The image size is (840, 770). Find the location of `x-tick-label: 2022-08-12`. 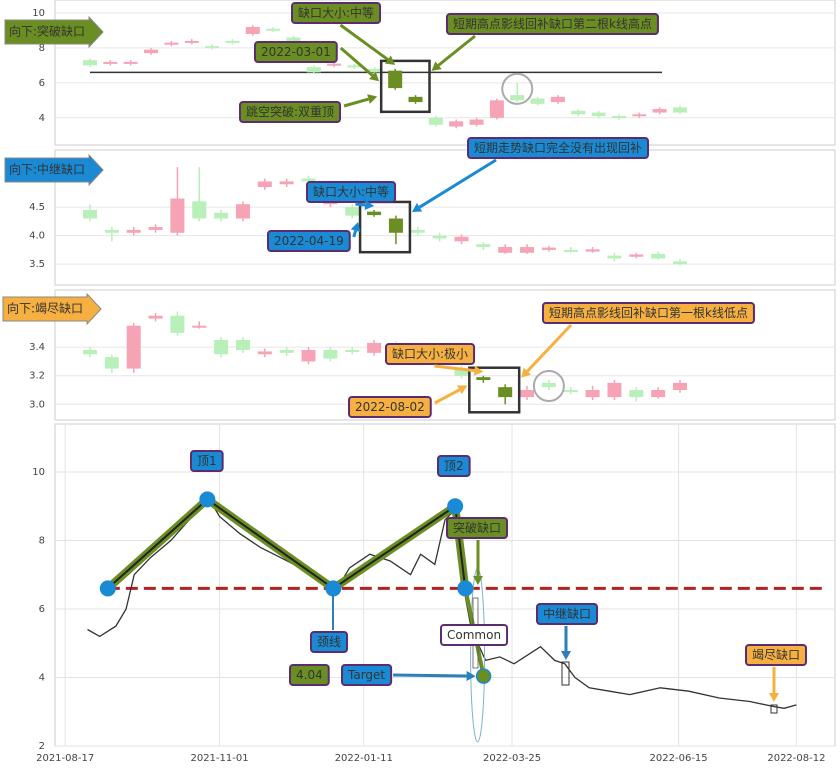

x-tick-label: 2022-08-12 is located at coordinates (796, 758).